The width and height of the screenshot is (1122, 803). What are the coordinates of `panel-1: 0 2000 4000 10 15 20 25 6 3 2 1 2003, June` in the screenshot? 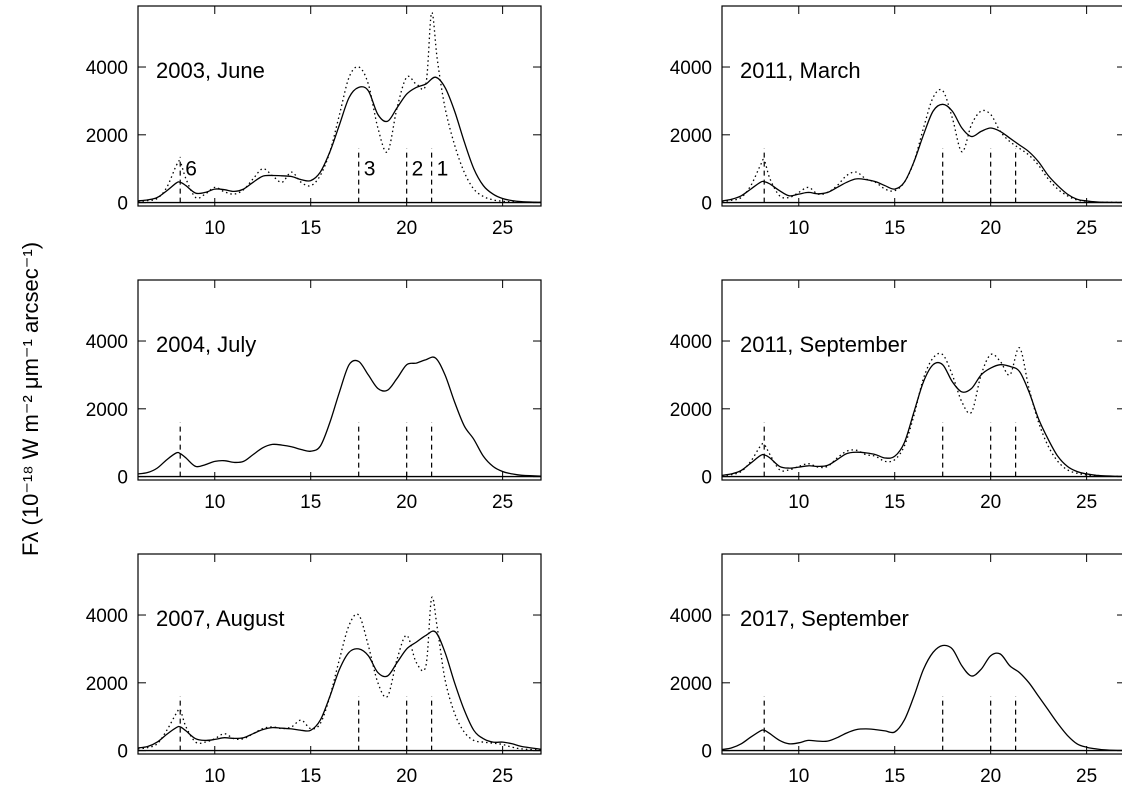 It's located at (314, 122).